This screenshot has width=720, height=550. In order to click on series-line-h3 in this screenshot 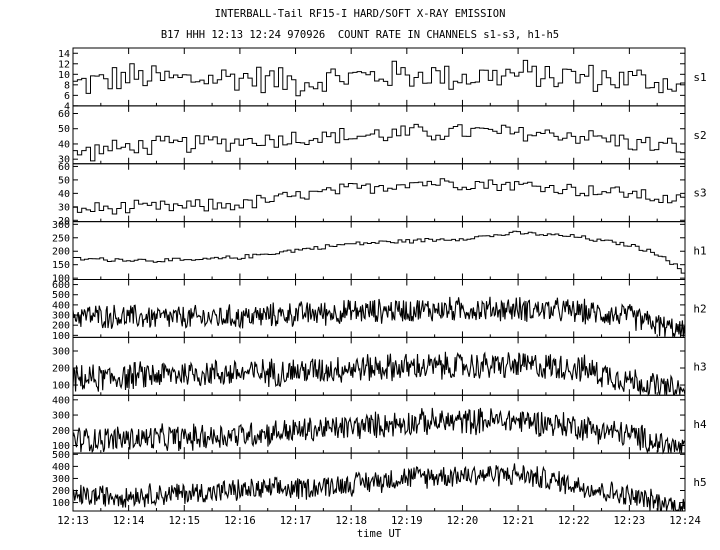, I will do `click(379, 374)`.